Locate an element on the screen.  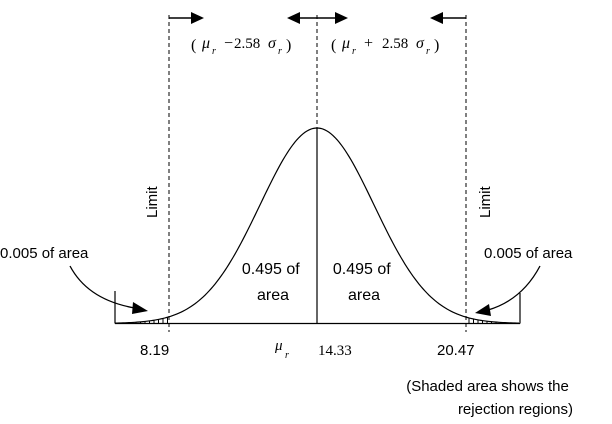
left-limit-arrow is located at coordinates (186, 18).